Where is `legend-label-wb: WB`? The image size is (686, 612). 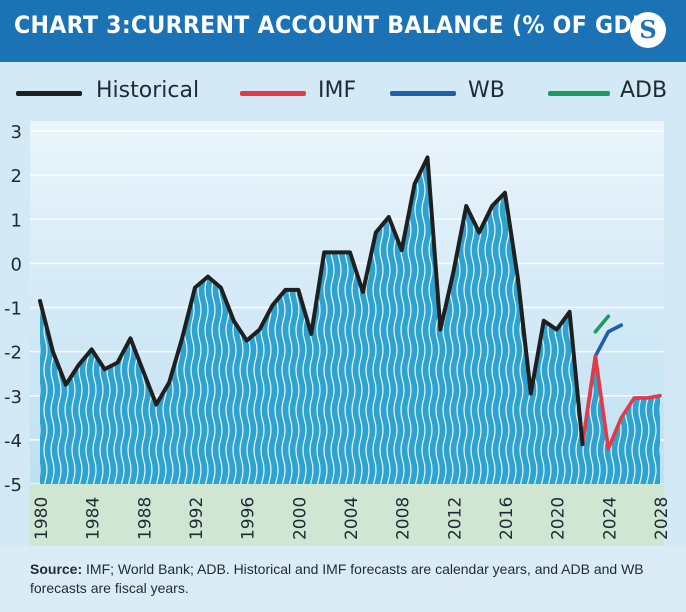 legend-label-wb: WB is located at coordinates (486, 90).